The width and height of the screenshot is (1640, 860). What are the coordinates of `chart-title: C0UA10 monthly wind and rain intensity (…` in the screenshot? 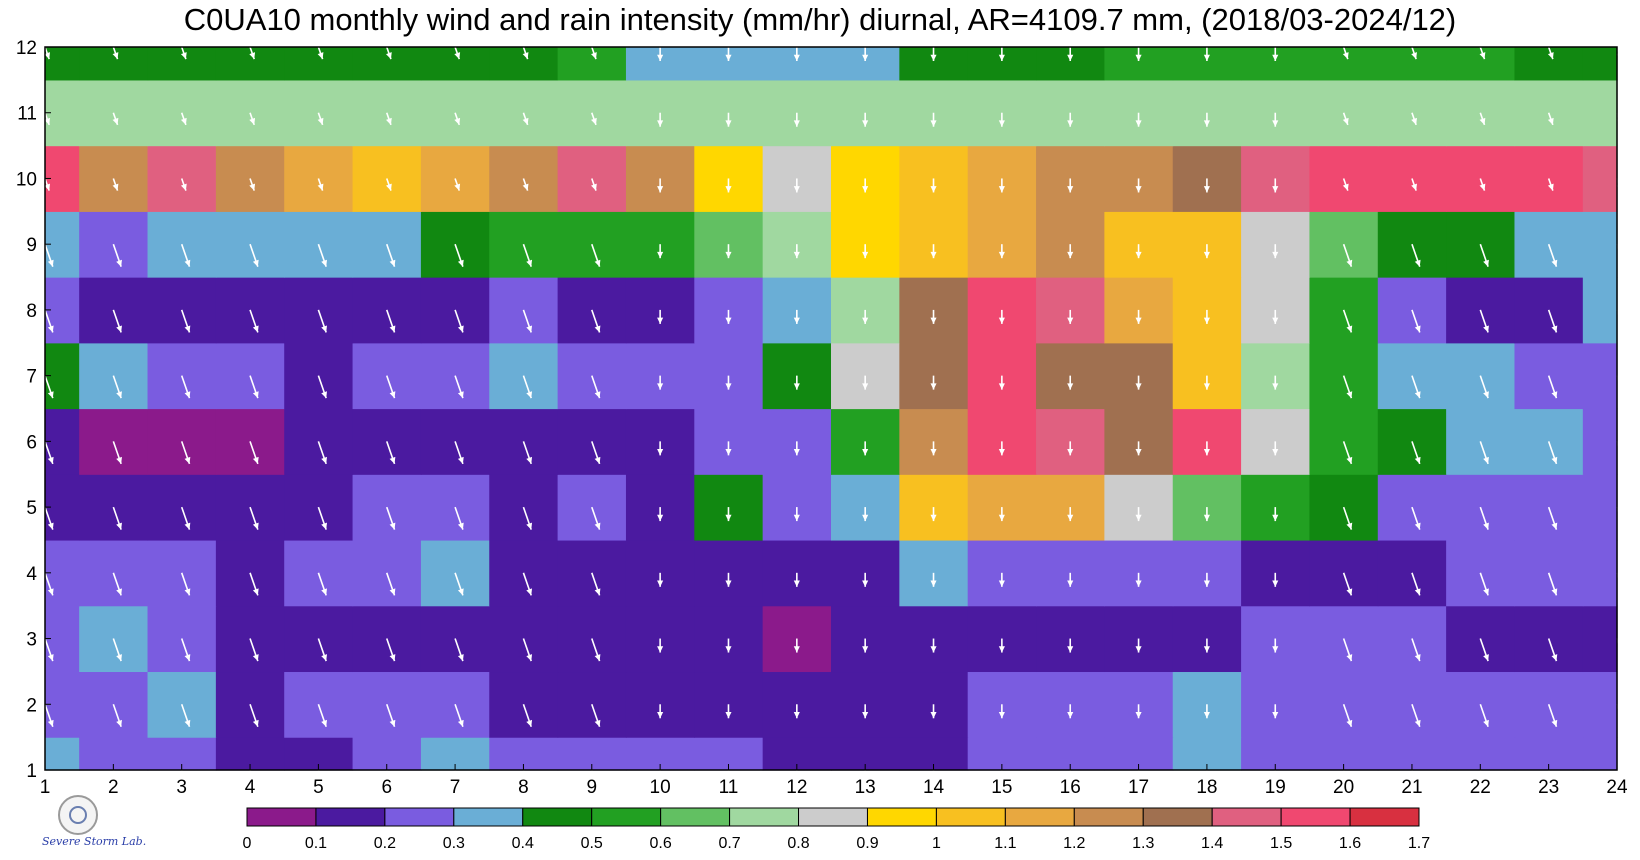 It's located at (820, 19).